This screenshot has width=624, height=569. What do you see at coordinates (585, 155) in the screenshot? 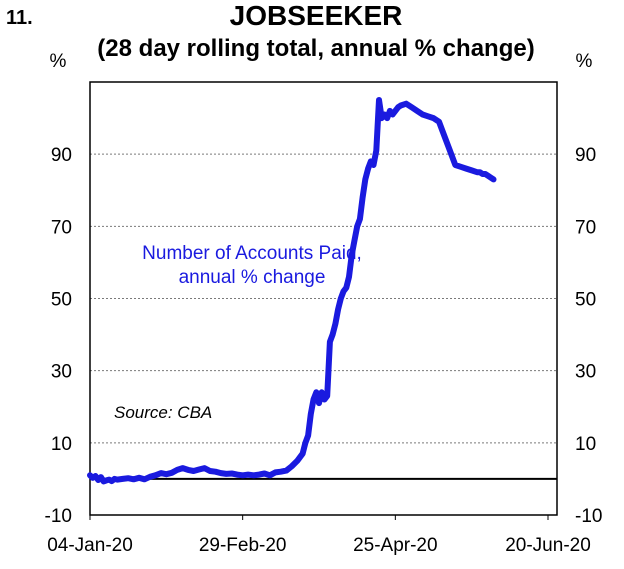
I see `y-tick-label-right: 90` at bounding box center [585, 155].